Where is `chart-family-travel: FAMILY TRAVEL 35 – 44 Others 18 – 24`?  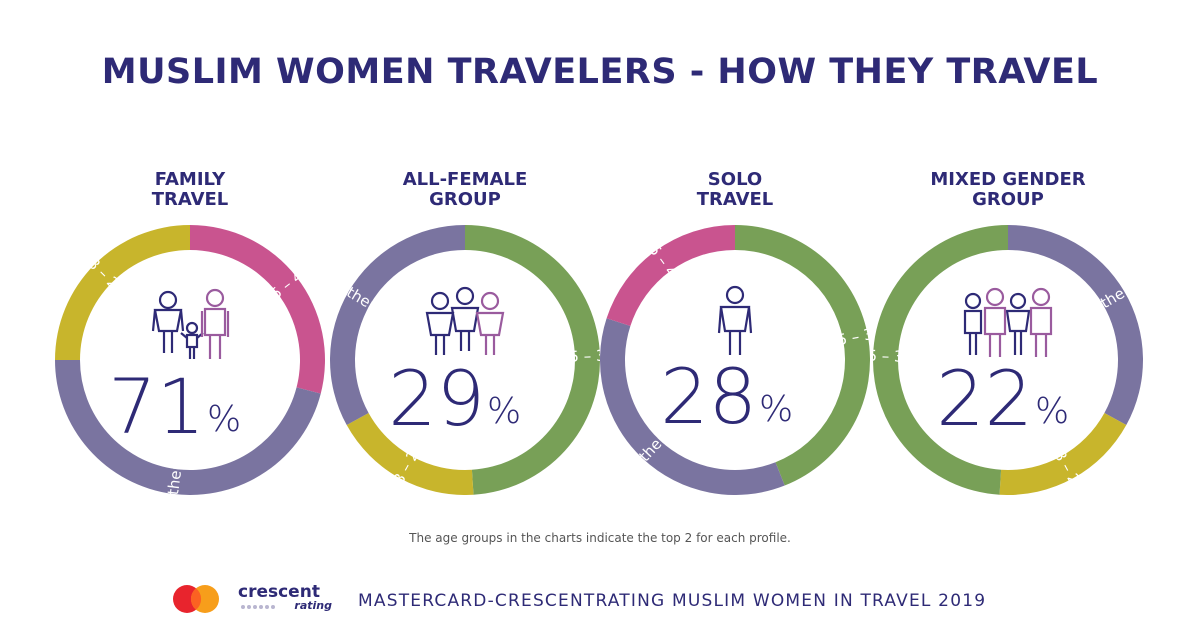 chart-family-travel: FAMILY TRAVEL 35 – 44 Others 18 – 24 is located at coordinates (190, 335).